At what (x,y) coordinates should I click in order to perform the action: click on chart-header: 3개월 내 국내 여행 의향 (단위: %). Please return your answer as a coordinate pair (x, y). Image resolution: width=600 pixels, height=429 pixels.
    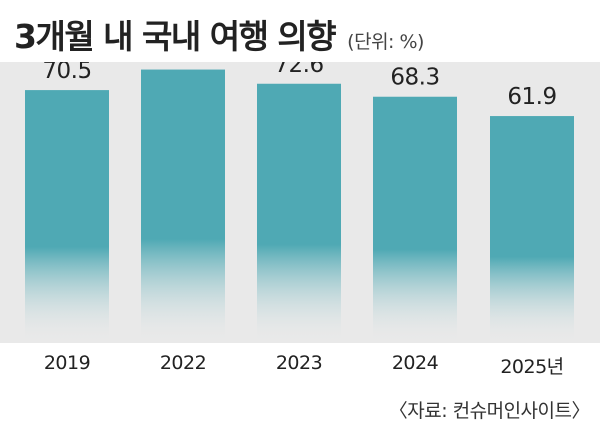
    Looking at the image, I should click on (219, 33).